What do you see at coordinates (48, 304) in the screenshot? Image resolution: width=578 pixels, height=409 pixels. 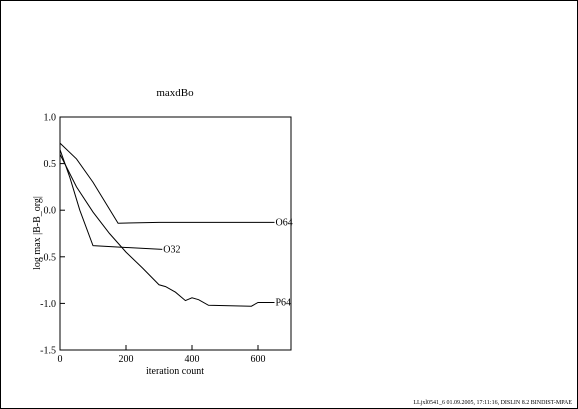 I see `y-tick-label: -1.0` at bounding box center [48, 304].